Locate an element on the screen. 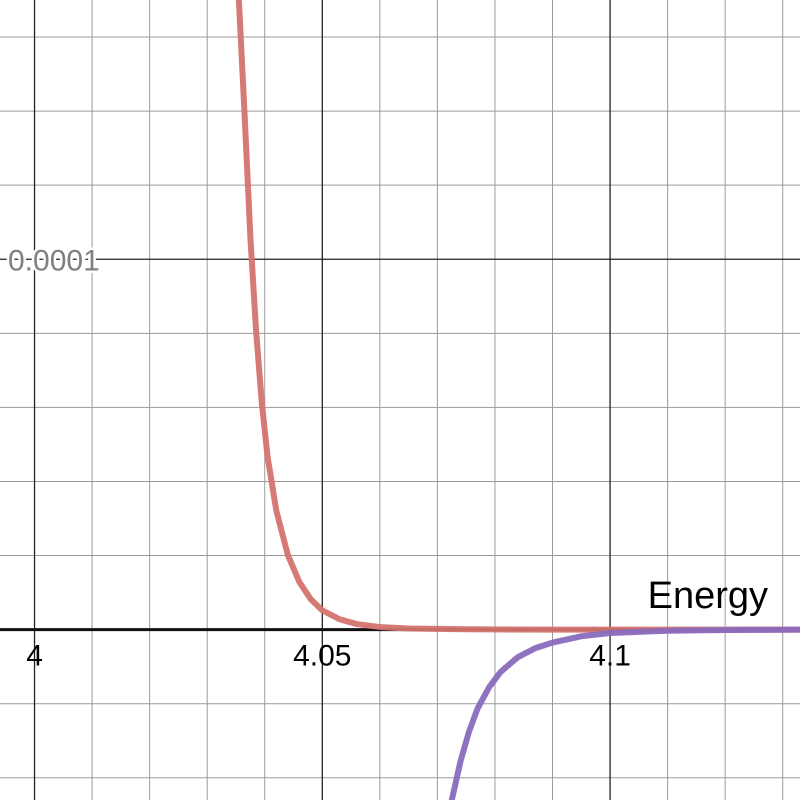  y-tick-label: 0.0001 is located at coordinates (54, 260).